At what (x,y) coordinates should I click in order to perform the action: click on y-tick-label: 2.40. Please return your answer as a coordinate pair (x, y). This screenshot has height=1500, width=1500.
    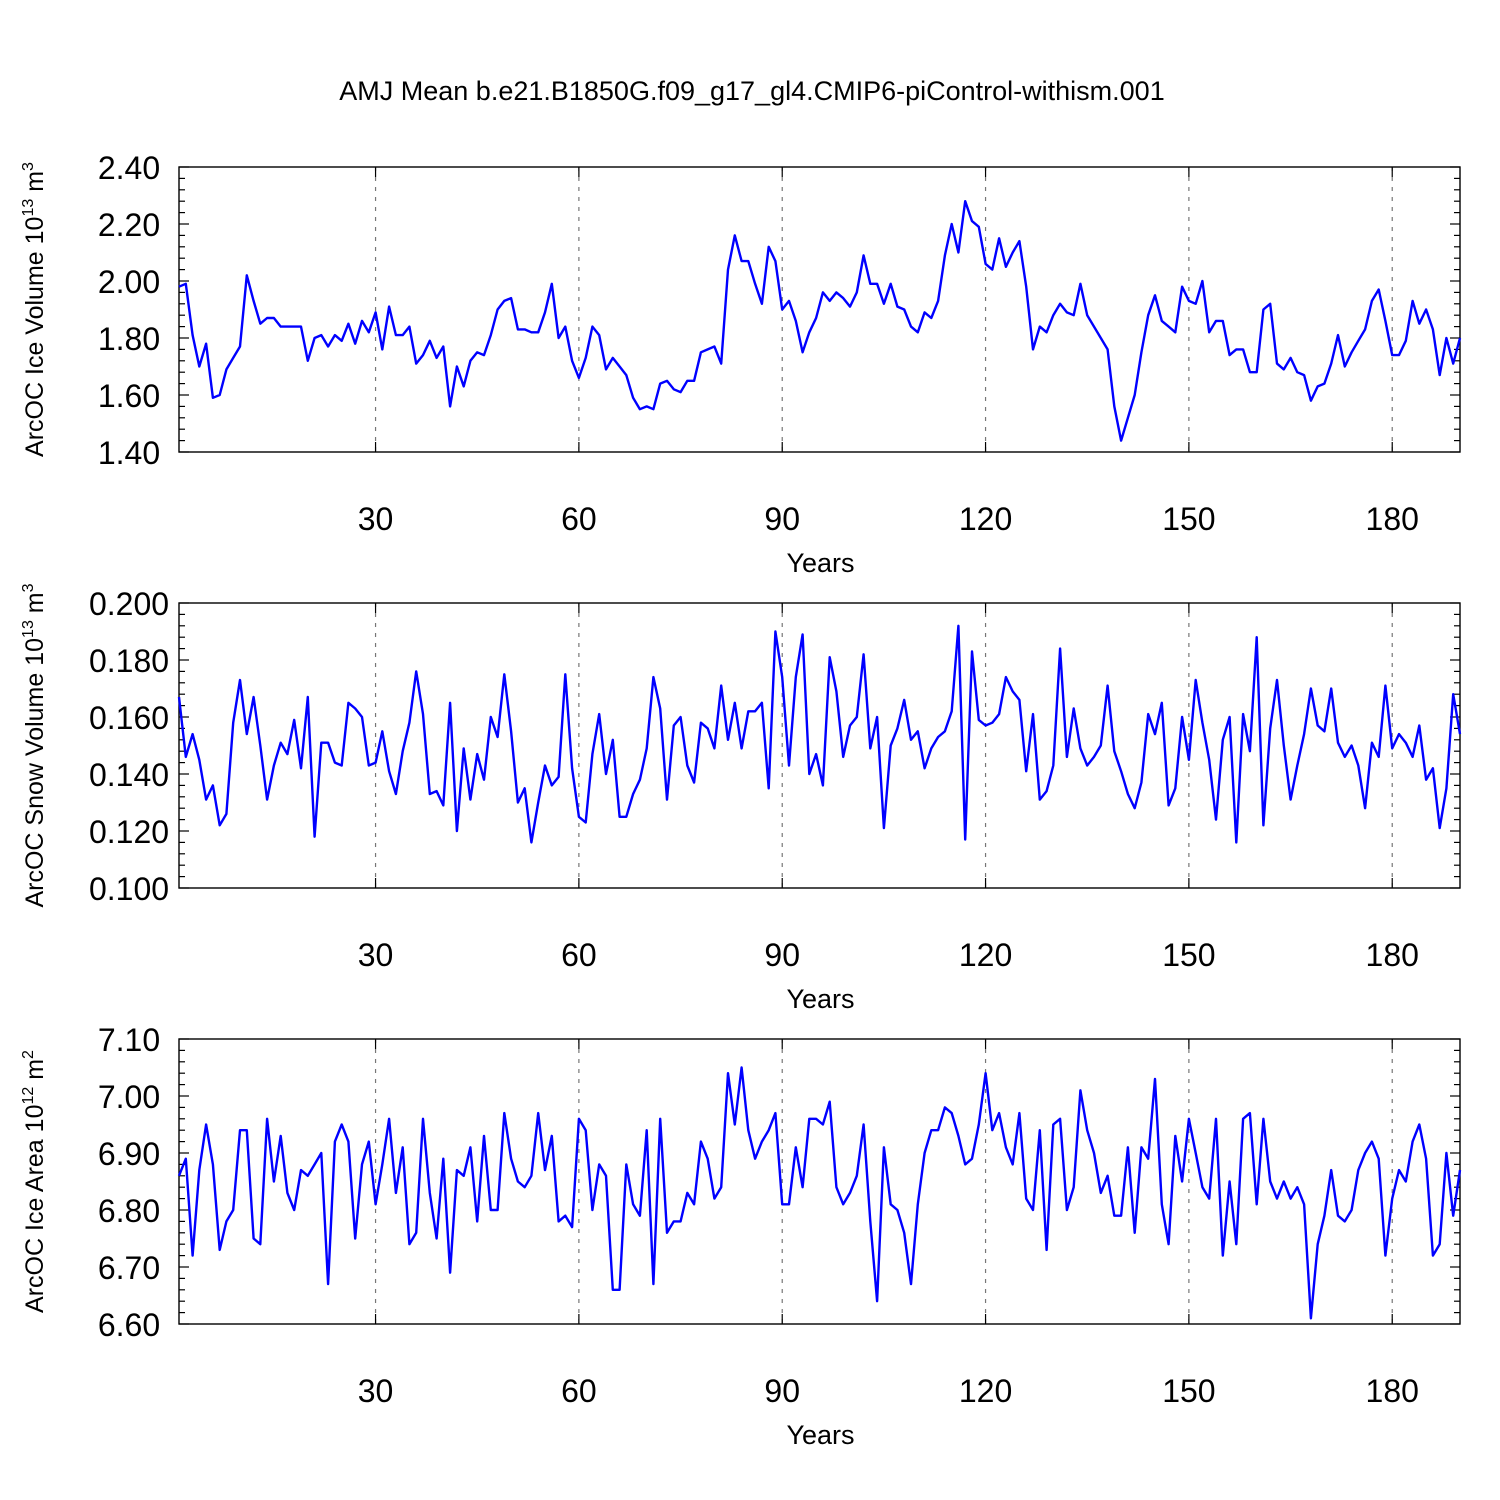
    Looking at the image, I should click on (129, 168).